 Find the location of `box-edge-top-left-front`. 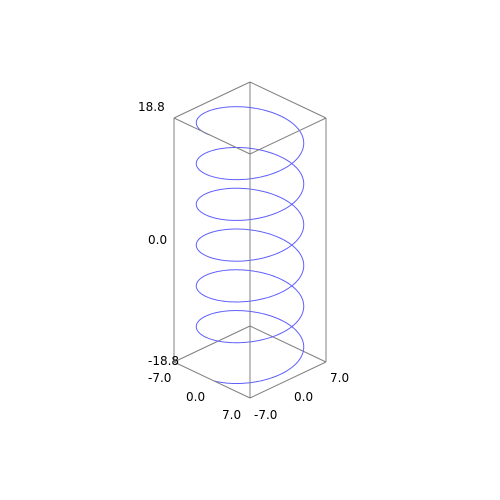

box-edge-top-left-front is located at coordinates (212, 136).